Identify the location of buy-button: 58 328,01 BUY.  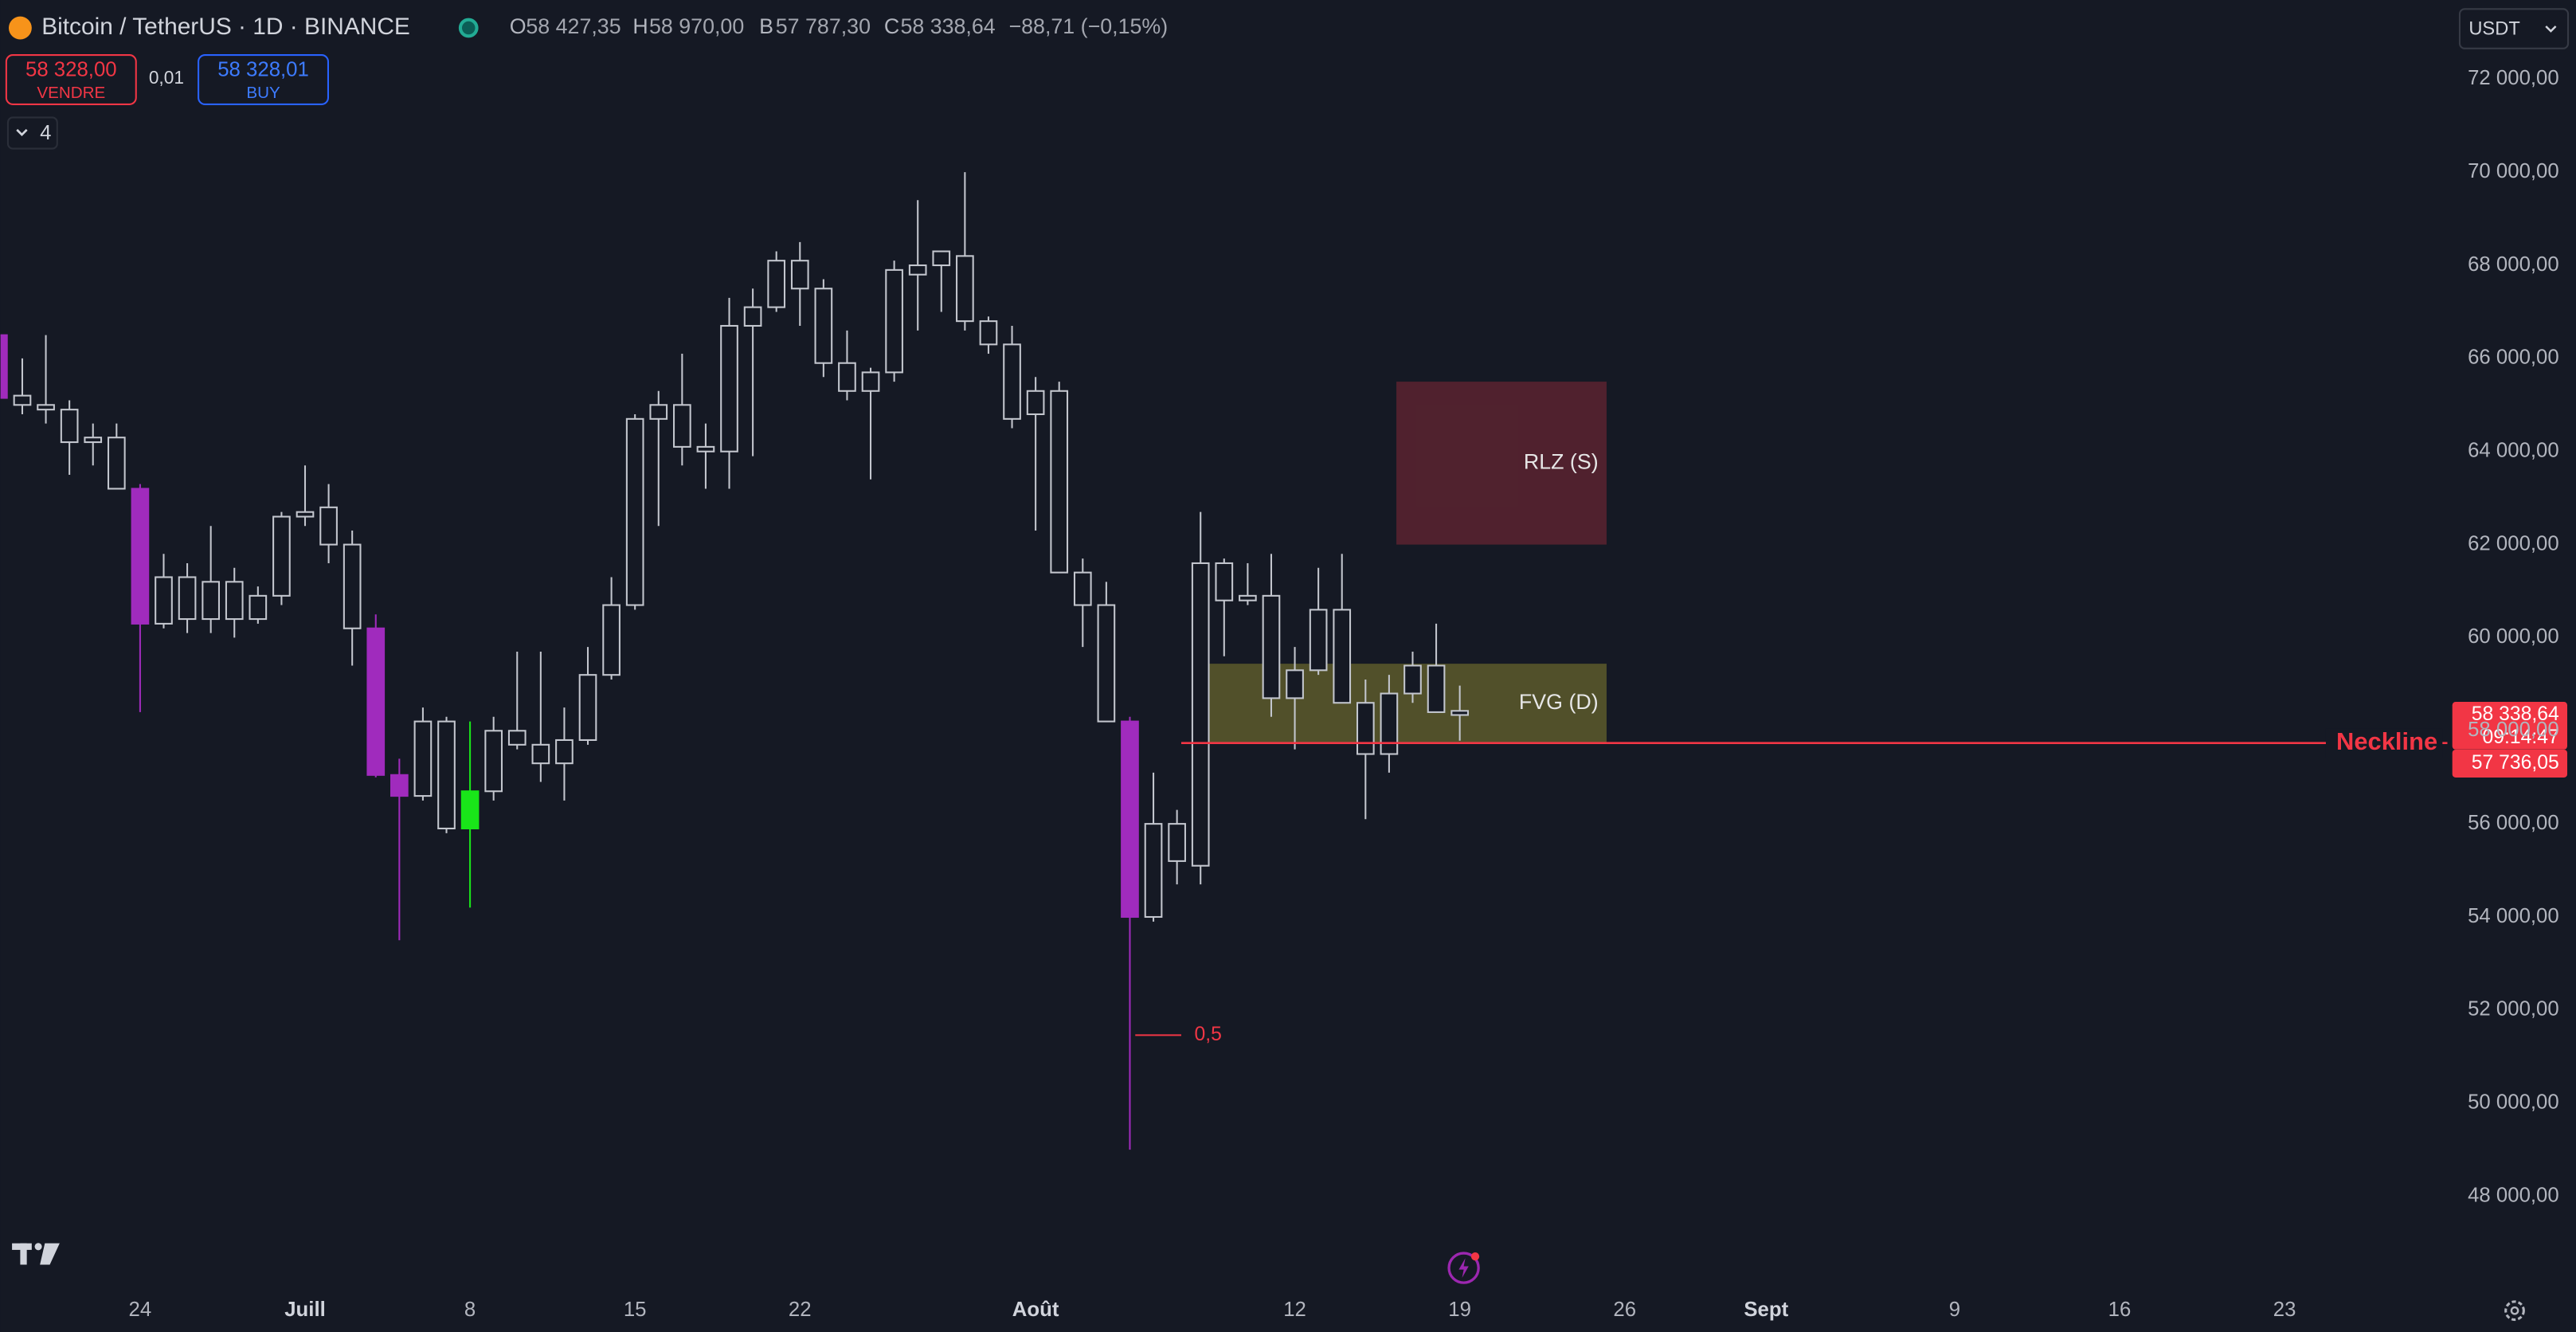
(263, 79).